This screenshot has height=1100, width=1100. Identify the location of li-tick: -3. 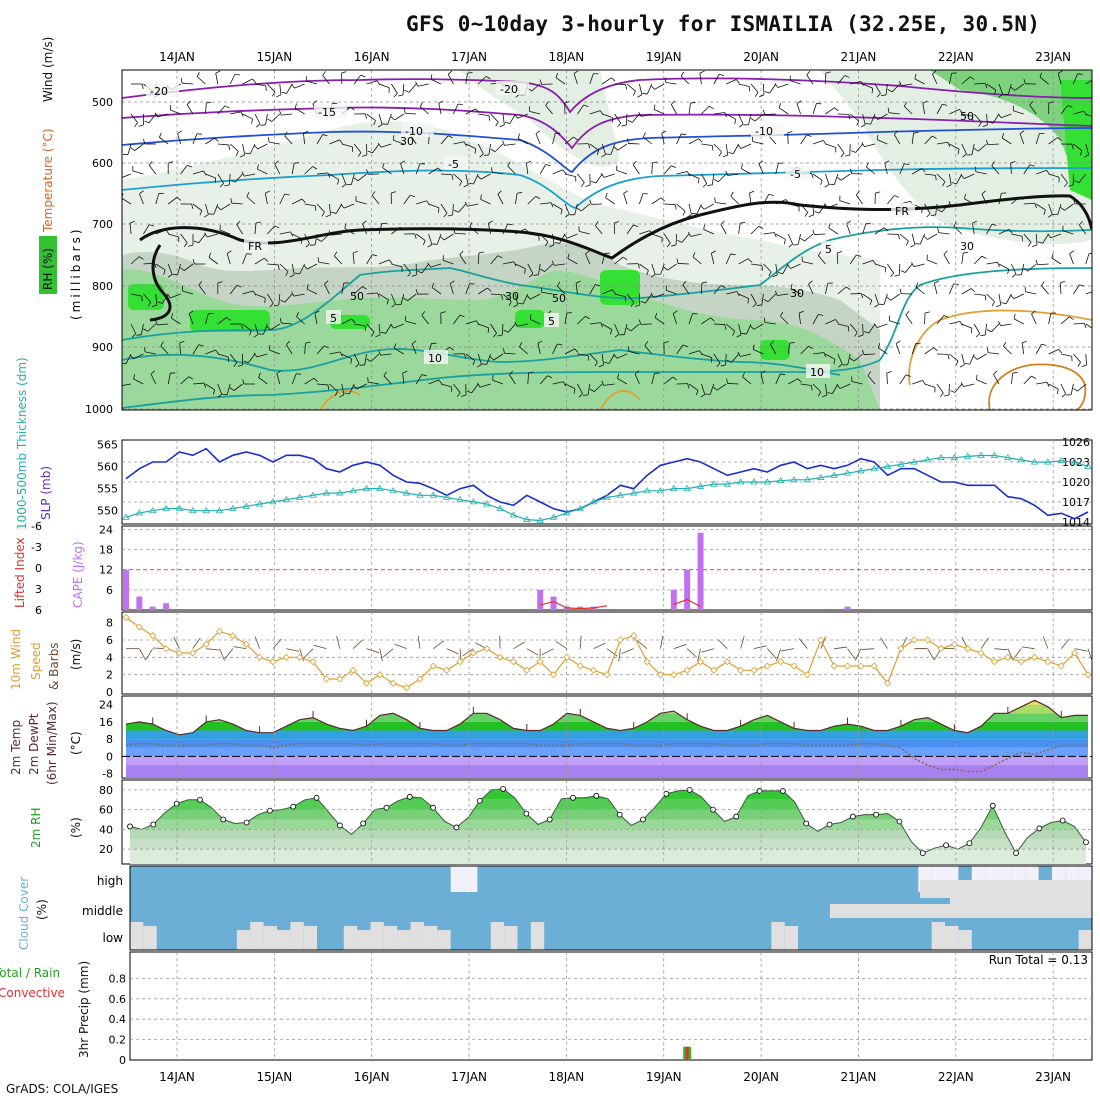
(36, 547).